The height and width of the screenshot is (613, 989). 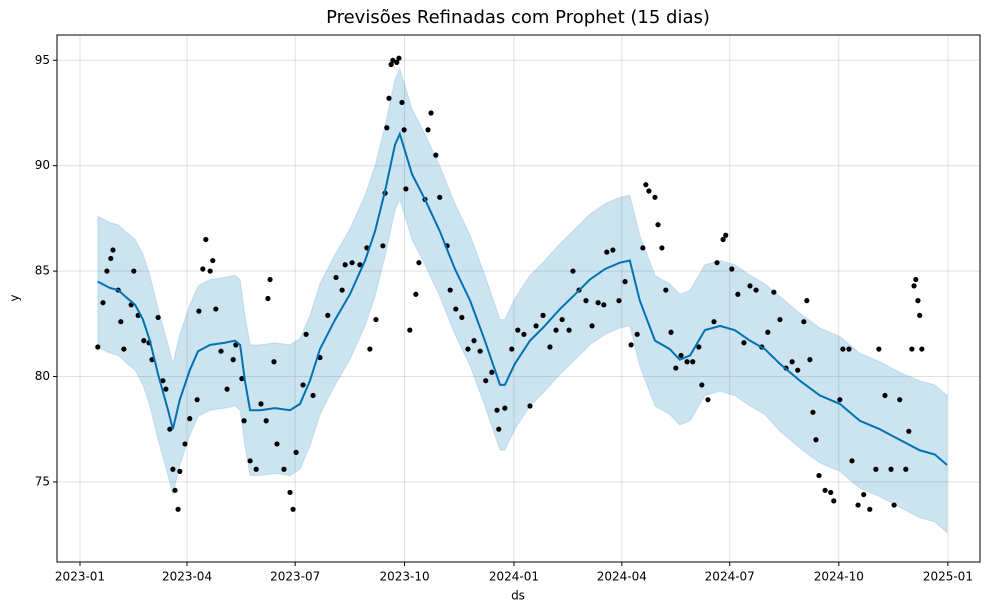 I want to click on x-axis-label: ds, so click(x=518, y=596).